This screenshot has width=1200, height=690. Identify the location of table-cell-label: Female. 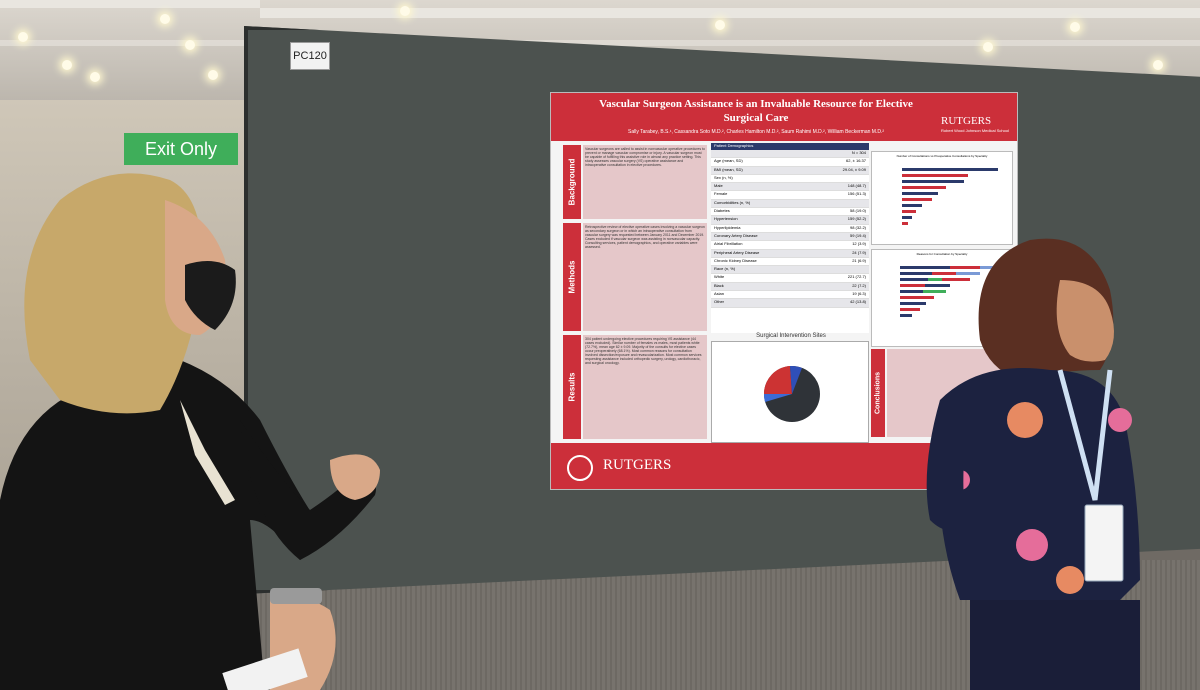
(721, 194).